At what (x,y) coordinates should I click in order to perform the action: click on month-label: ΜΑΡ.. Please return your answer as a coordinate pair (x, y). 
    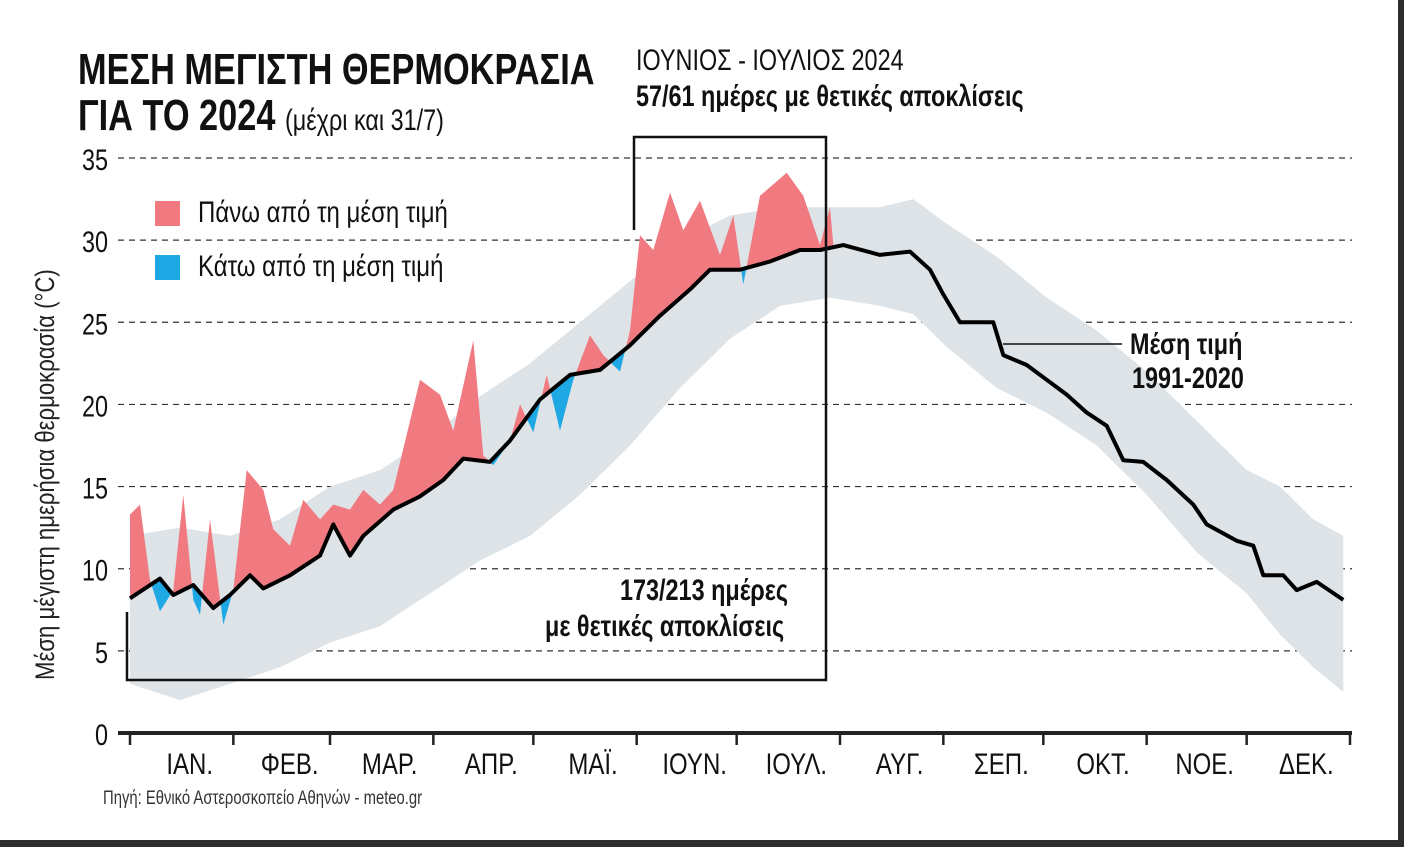
    Looking at the image, I should click on (390, 763).